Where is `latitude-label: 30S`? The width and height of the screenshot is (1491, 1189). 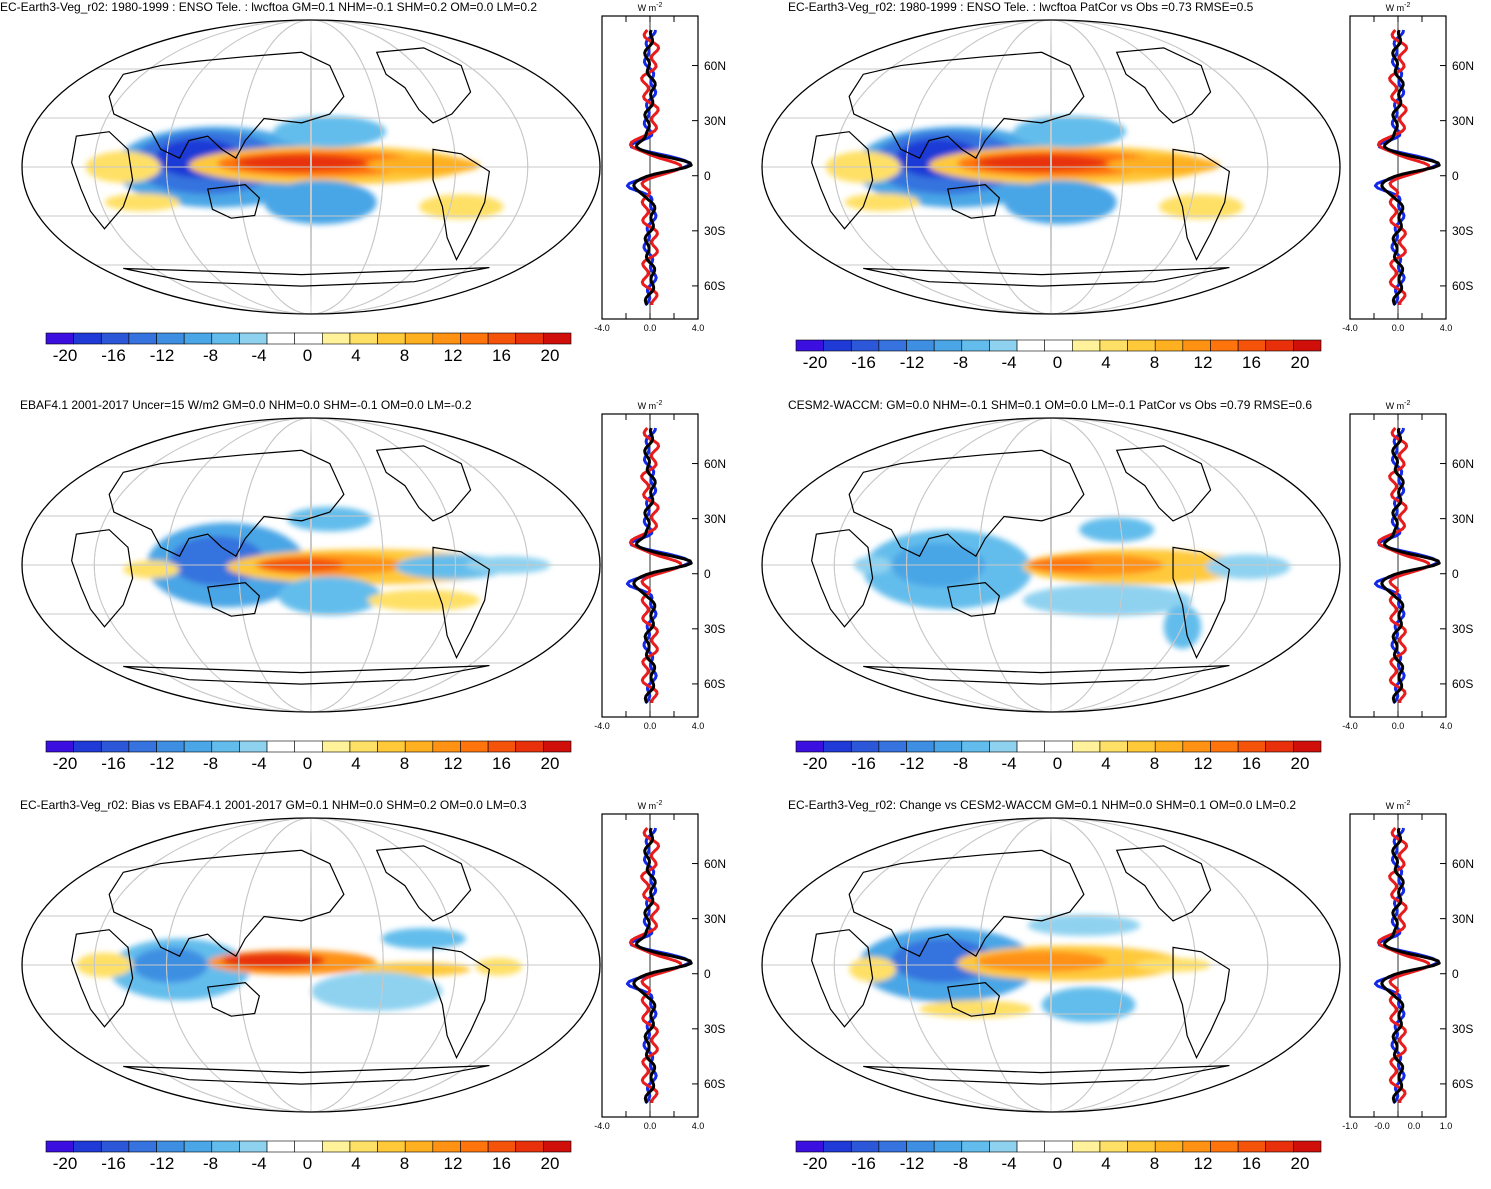 latitude-label: 30S is located at coordinates (1463, 1028).